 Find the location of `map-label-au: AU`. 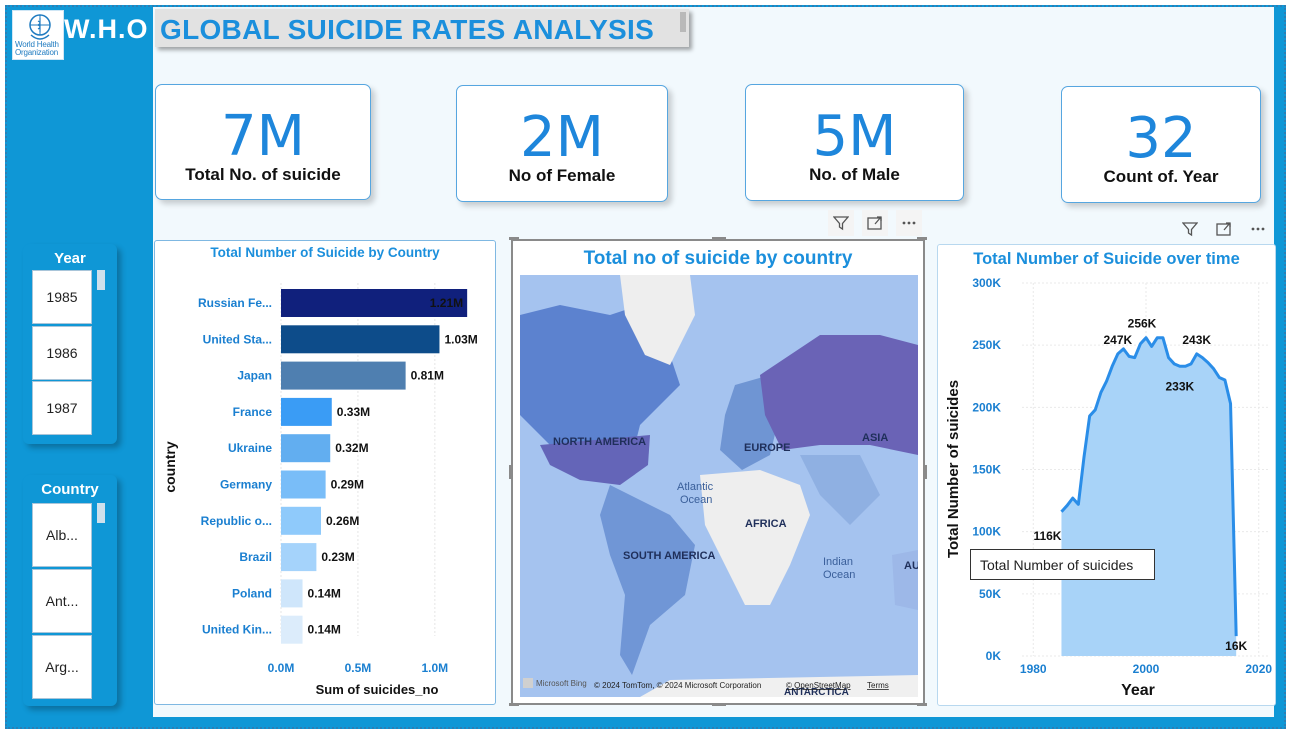

map-label-au: AU is located at coordinates (911, 566).